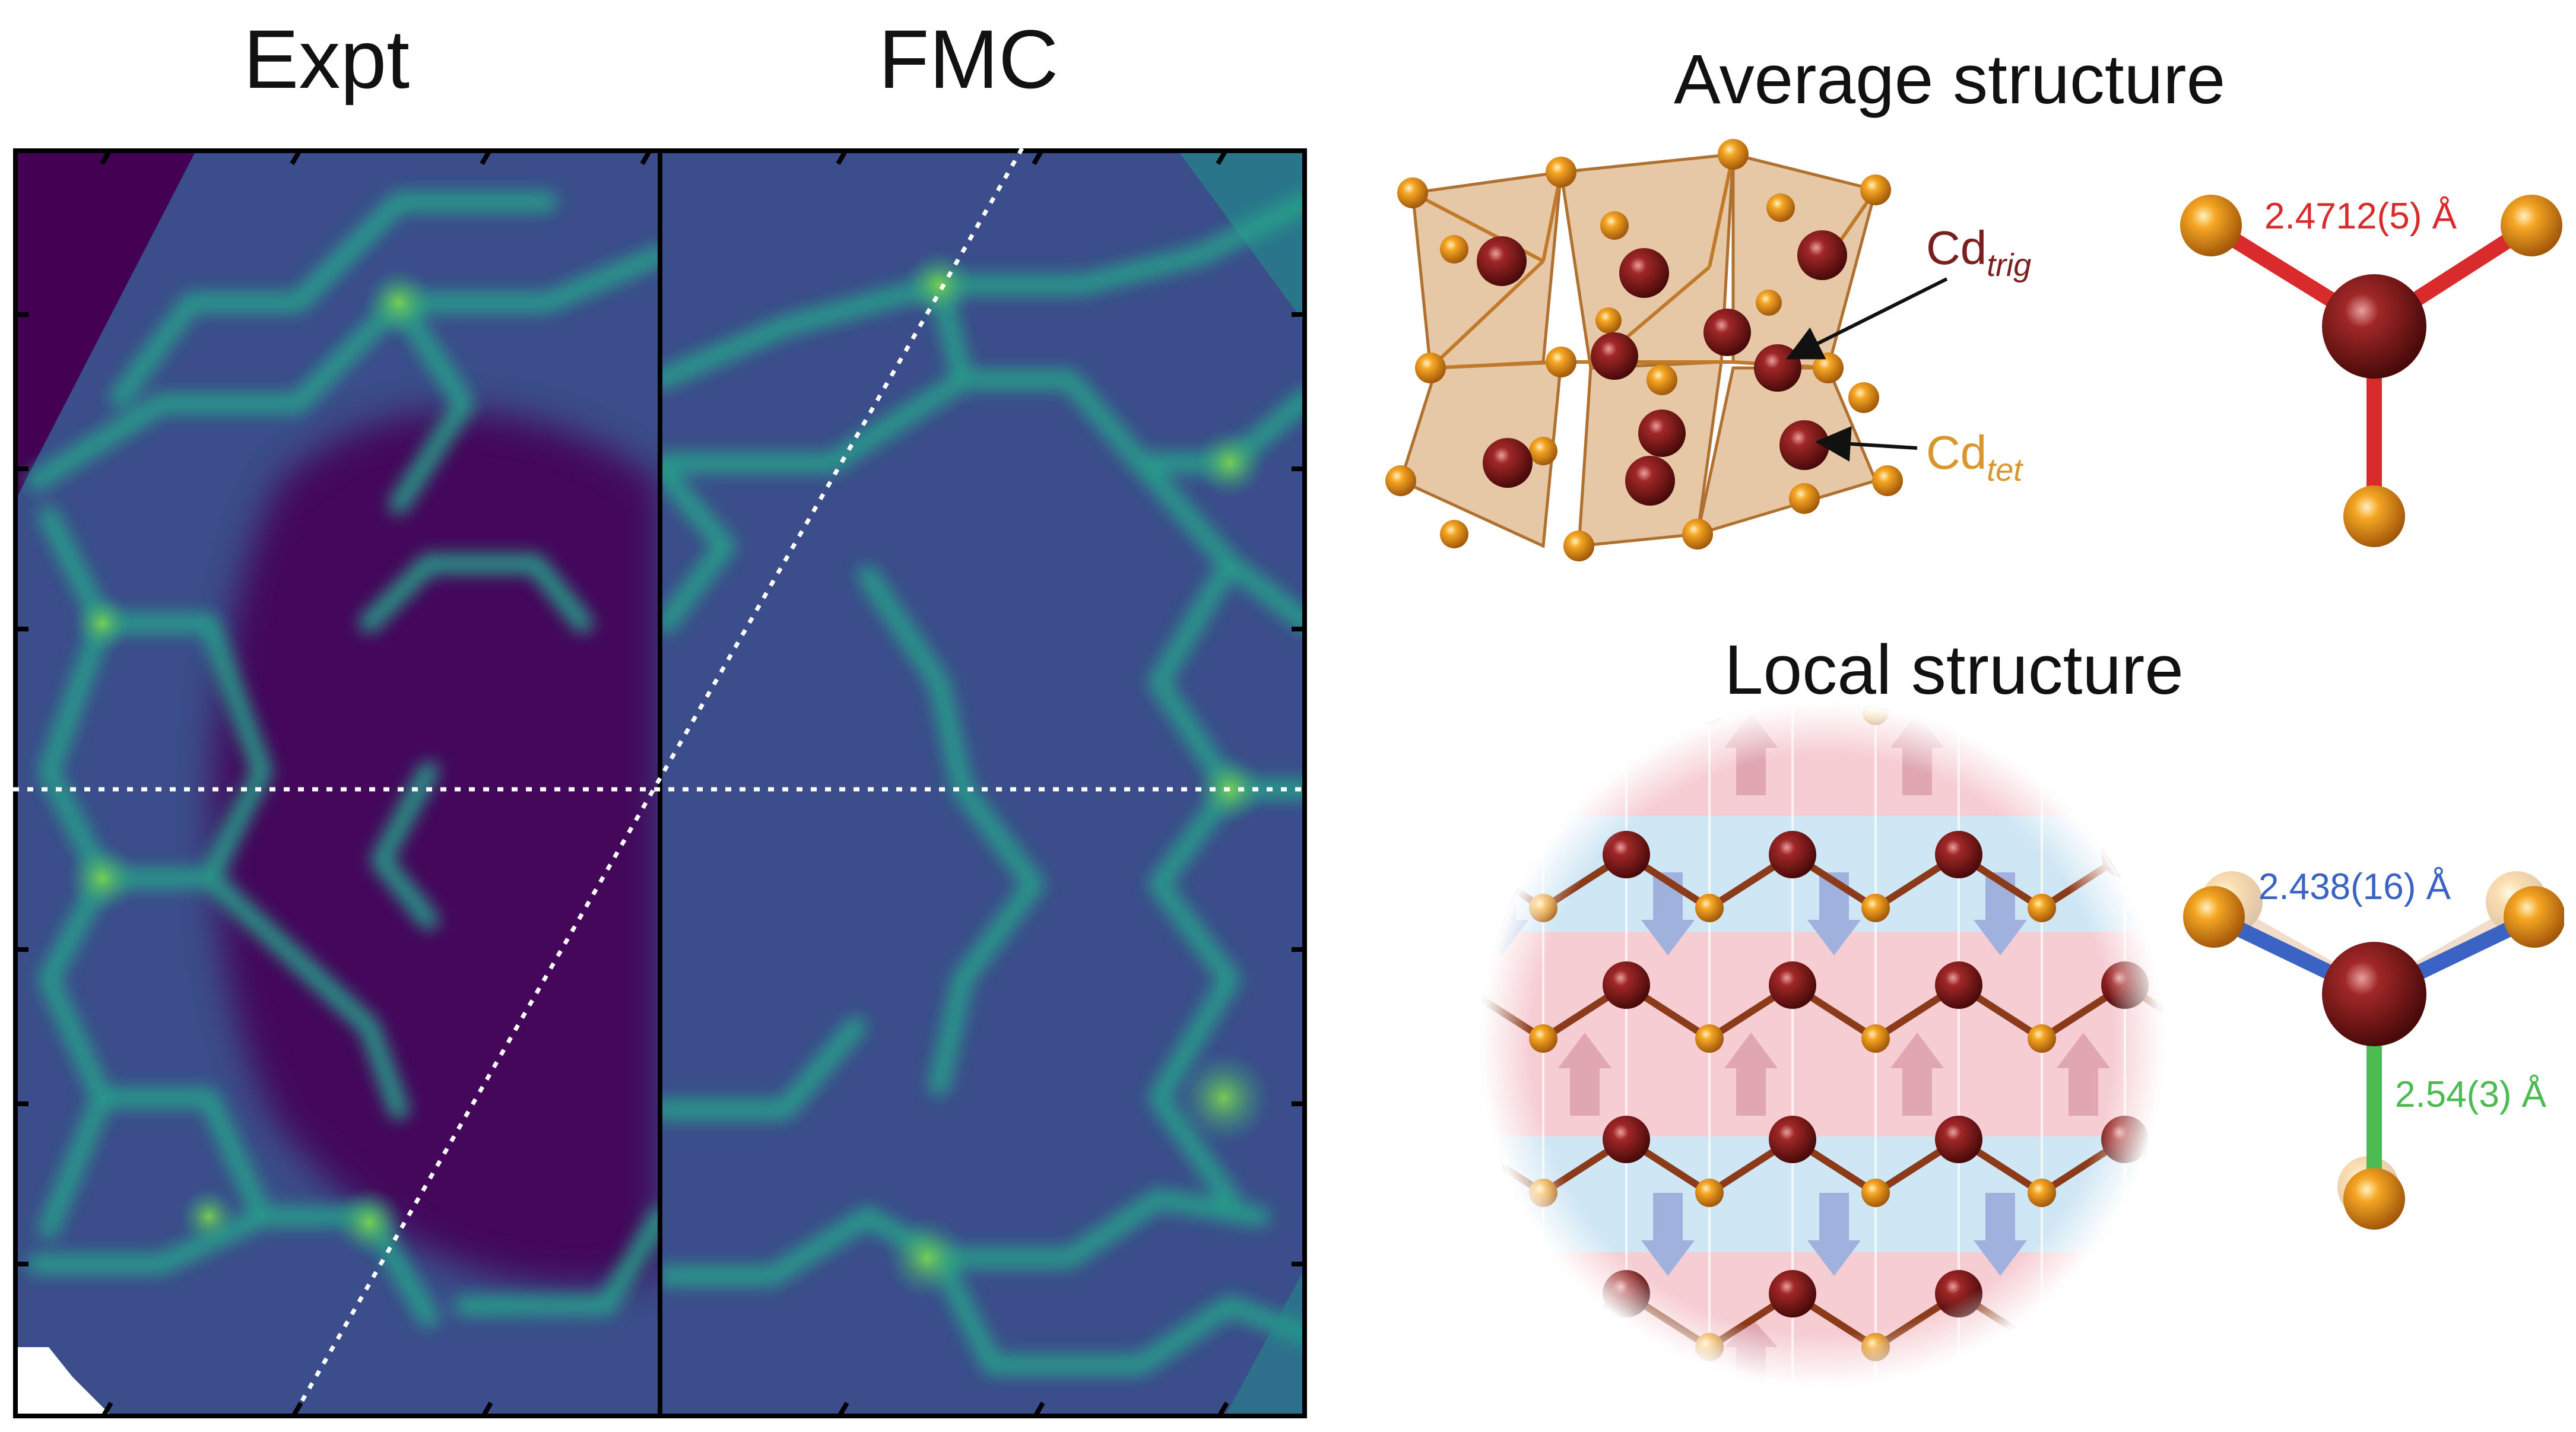 This screenshot has height=1432, width=2576. What do you see at coordinates (326, 59) in the screenshot?
I see `expt-title: Expt` at bounding box center [326, 59].